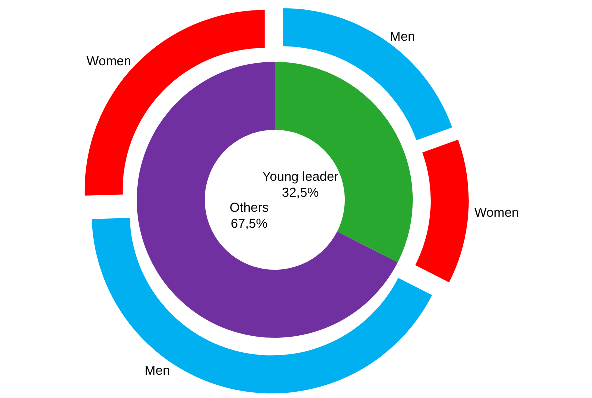 The image size is (592, 398). I want to click on slice-label: Young leader, so click(301, 176).